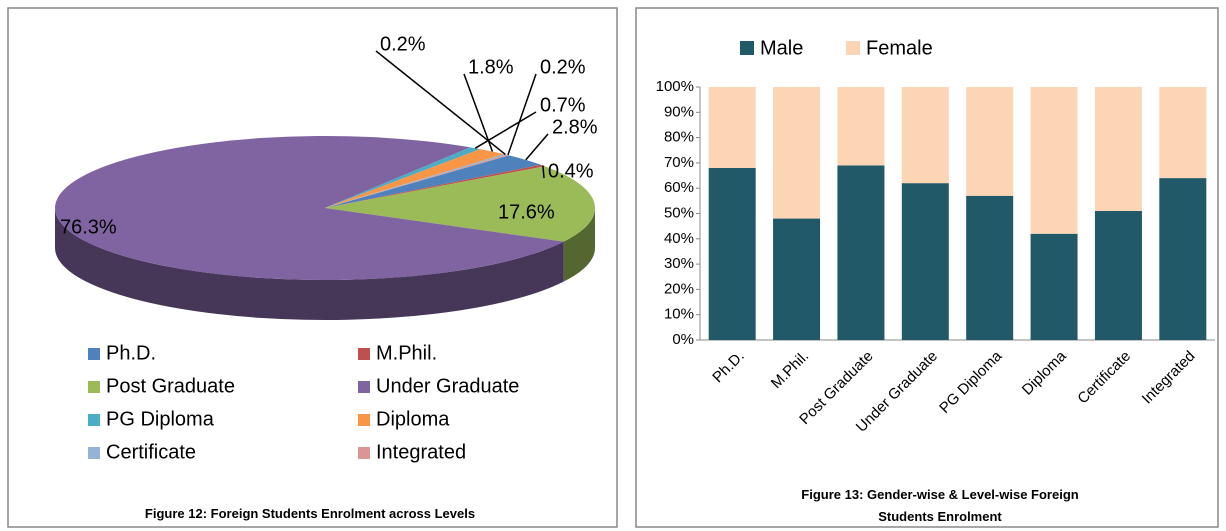 The width and height of the screenshot is (1226, 531). I want to click on data-label: 17.6%, so click(526, 212).